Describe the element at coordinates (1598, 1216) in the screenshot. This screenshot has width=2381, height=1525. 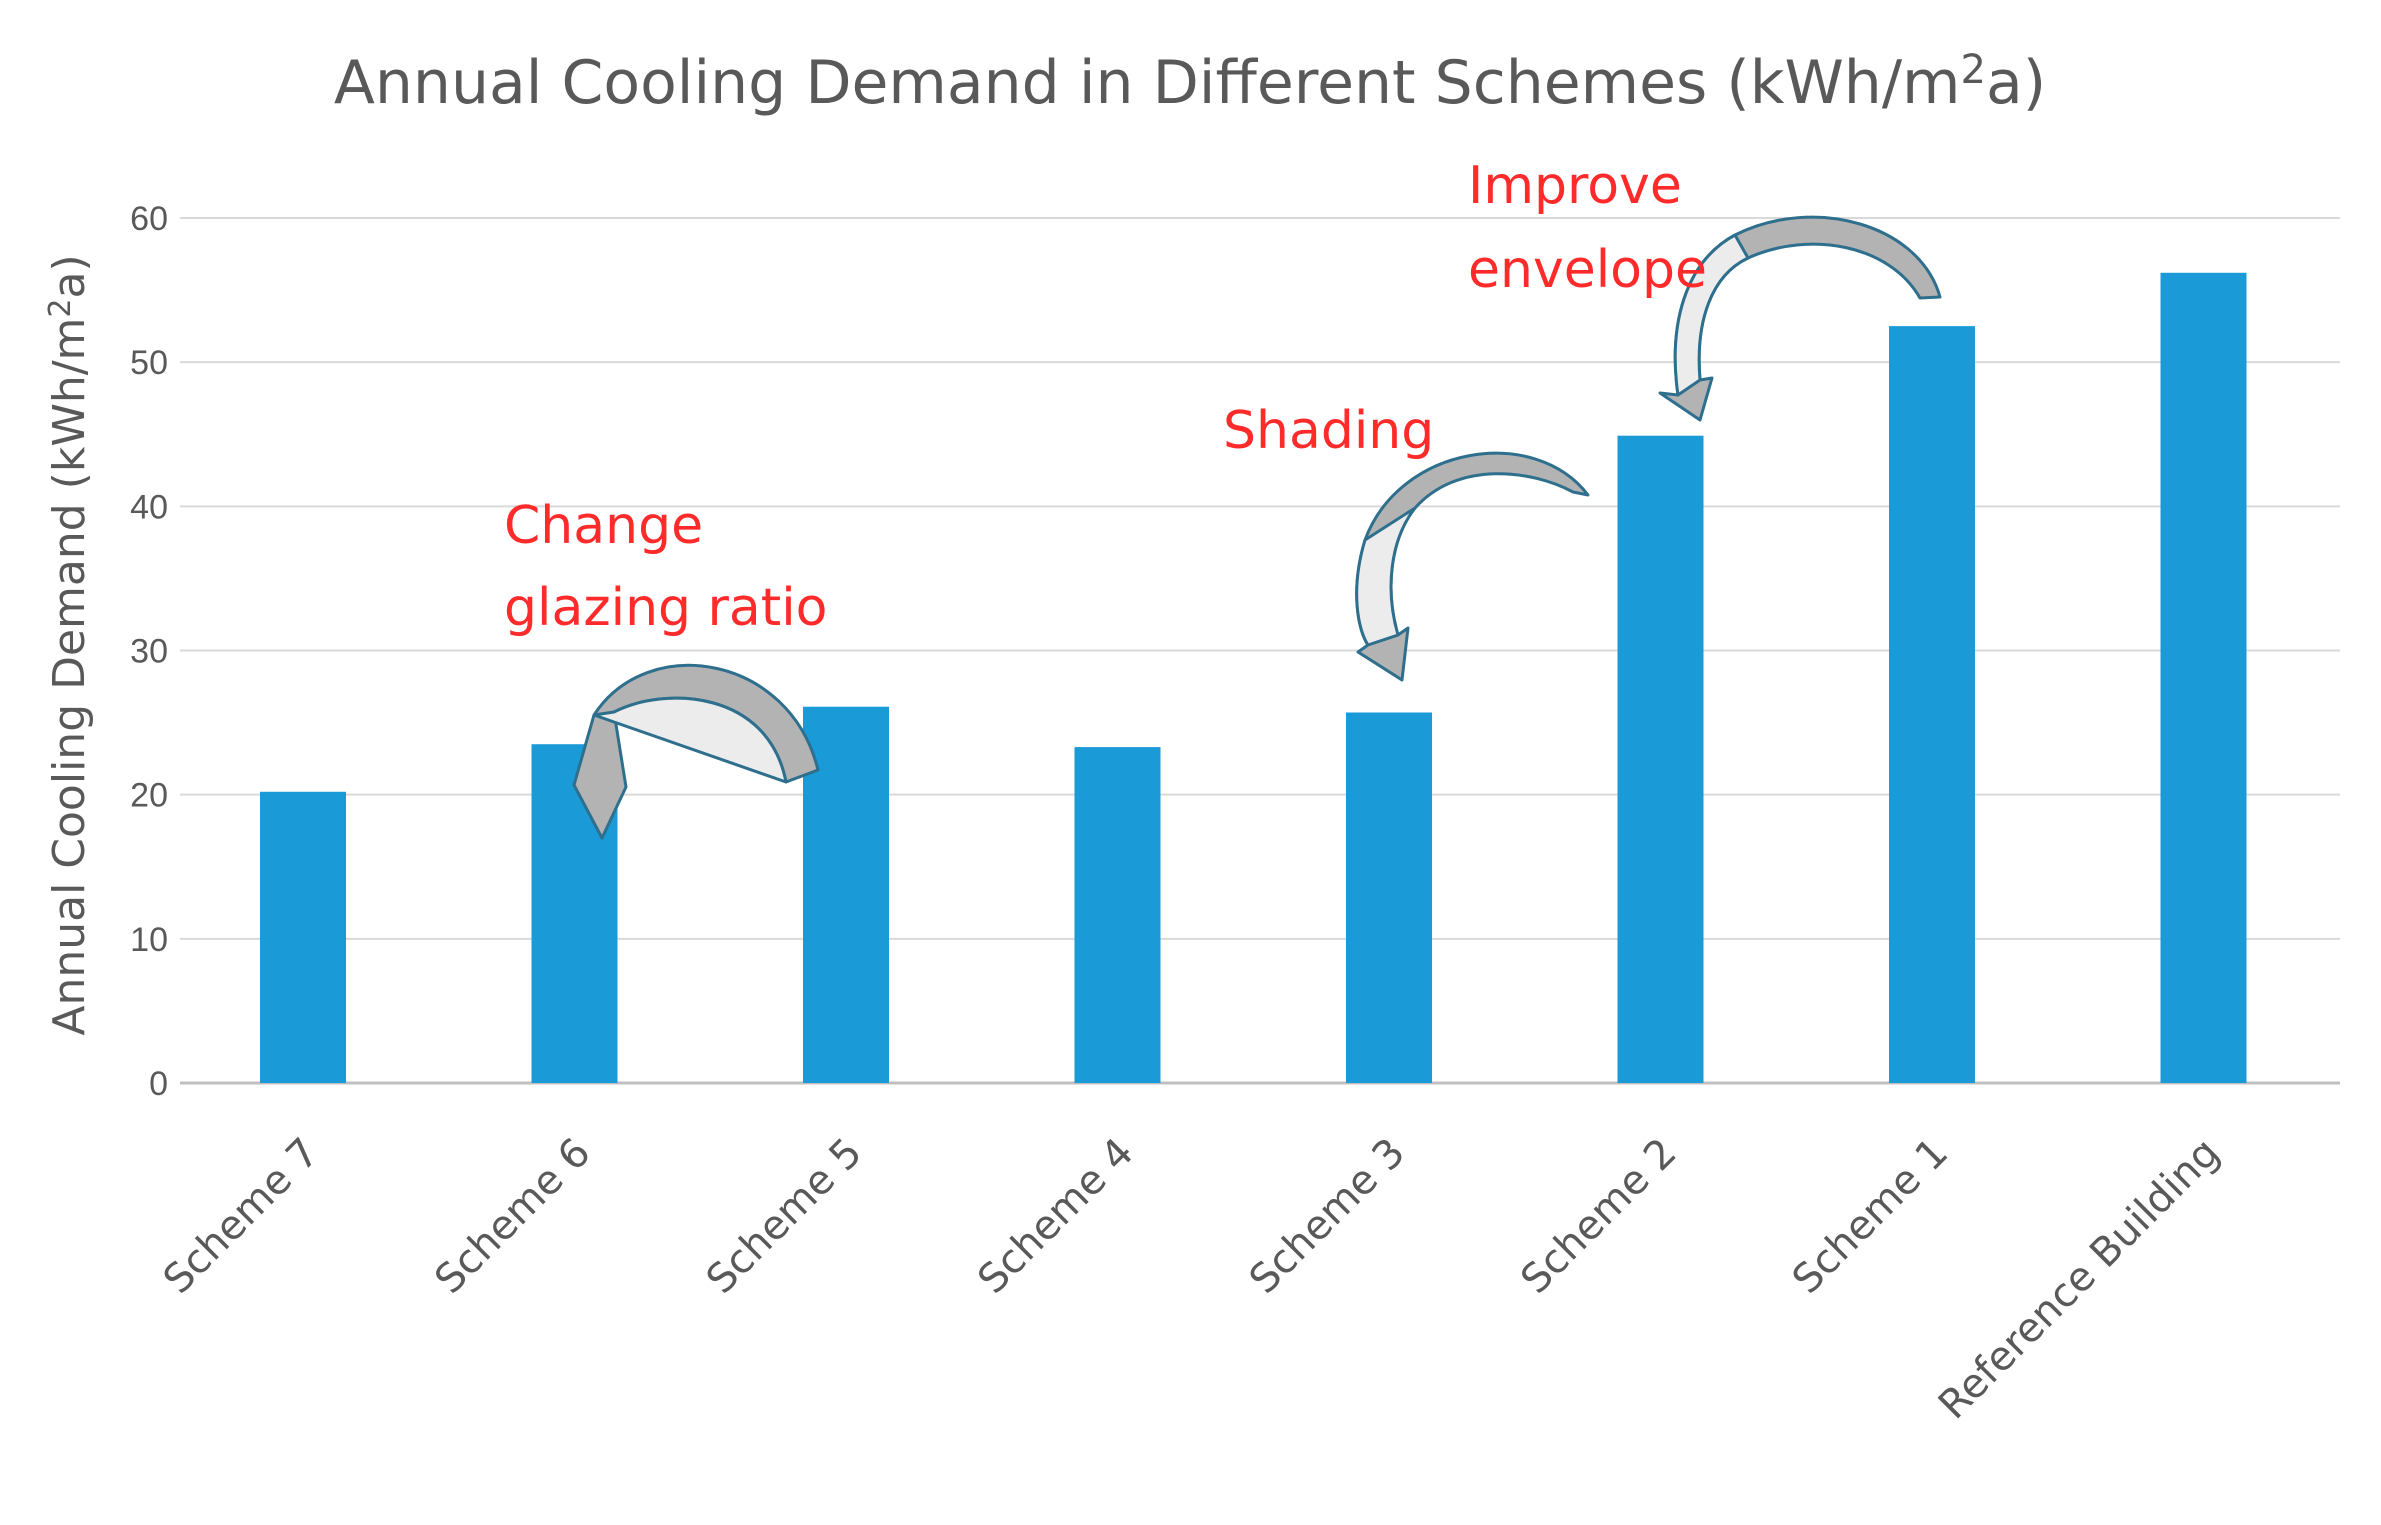
I see `x-tick-label: Scheme 2` at that location.